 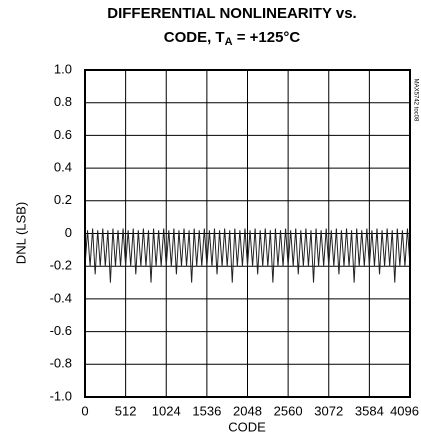 I want to click on x-tick-label: 1024, so click(x=166, y=410).